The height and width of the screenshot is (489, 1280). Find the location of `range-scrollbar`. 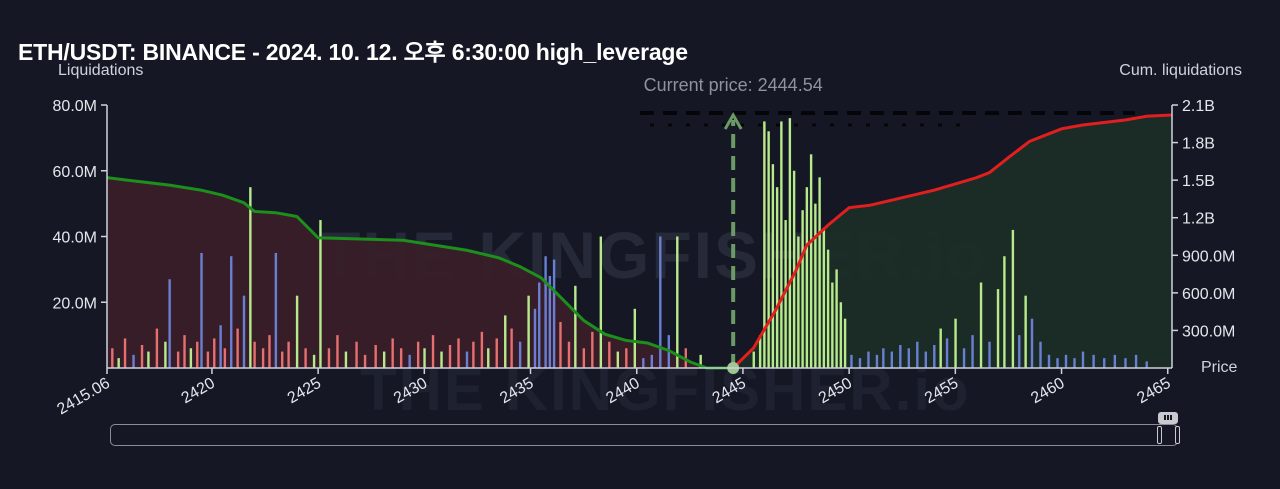

range-scrollbar is located at coordinates (644, 435).